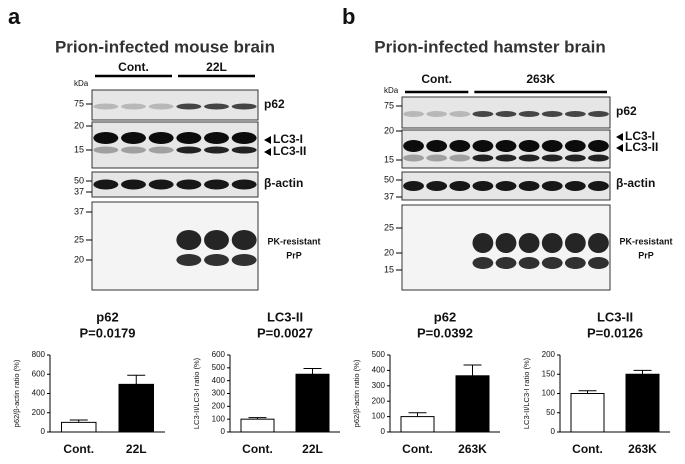  What do you see at coordinates (14, 16) in the screenshot?
I see `panel-letter: a` at bounding box center [14, 16].